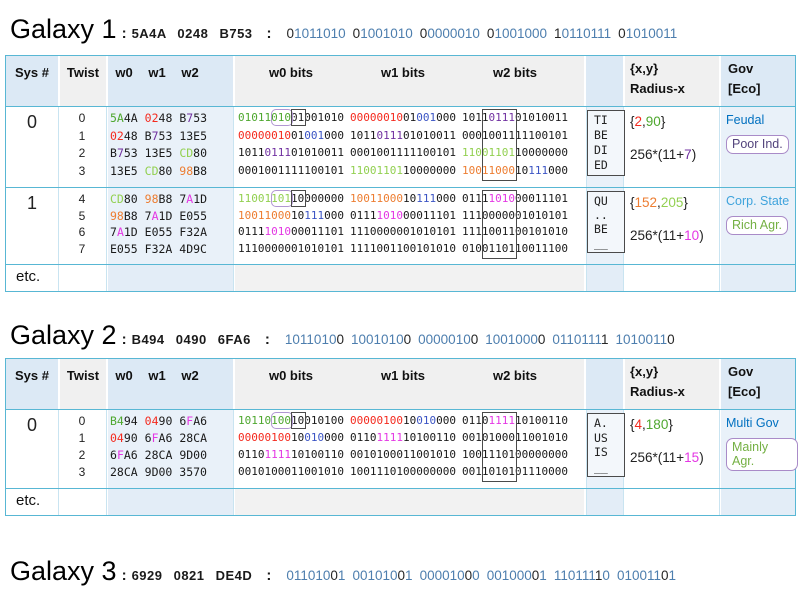 Image resolution: width=800 pixels, height=600 pixels. I want to click on w0-bits: 0101101001001010, so click(291, 117).